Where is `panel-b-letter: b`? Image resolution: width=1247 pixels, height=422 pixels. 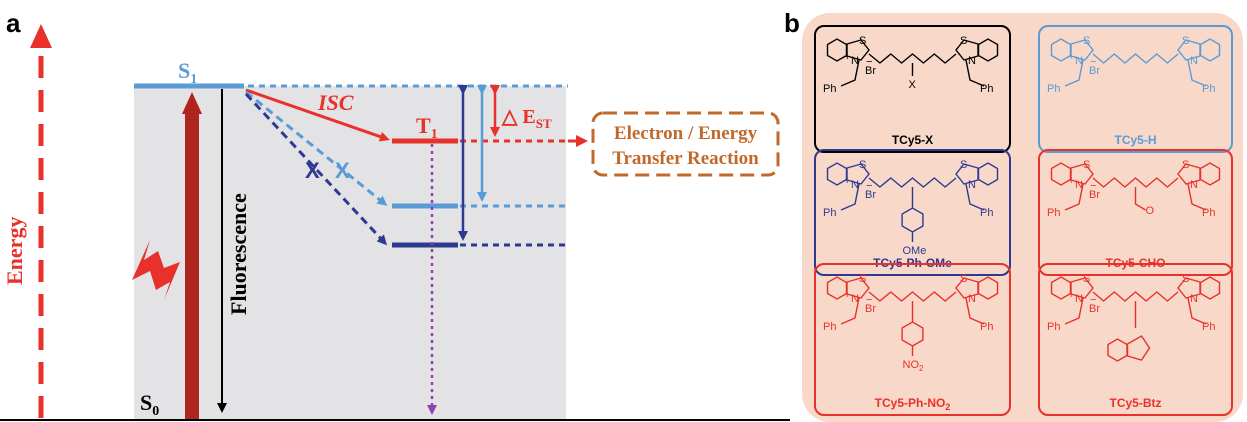 panel-b-letter: b is located at coordinates (792, 23).